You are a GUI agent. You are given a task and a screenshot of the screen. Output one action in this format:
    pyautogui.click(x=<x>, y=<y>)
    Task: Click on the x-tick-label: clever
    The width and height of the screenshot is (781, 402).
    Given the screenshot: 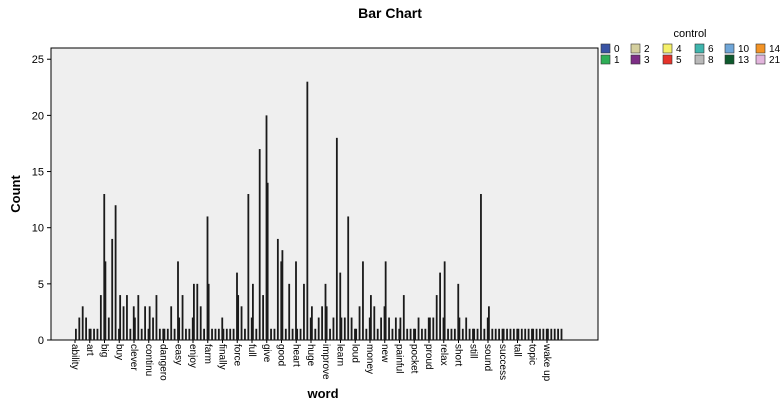 What is the action you would take?
    pyautogui.click(x=133, y=357)
    